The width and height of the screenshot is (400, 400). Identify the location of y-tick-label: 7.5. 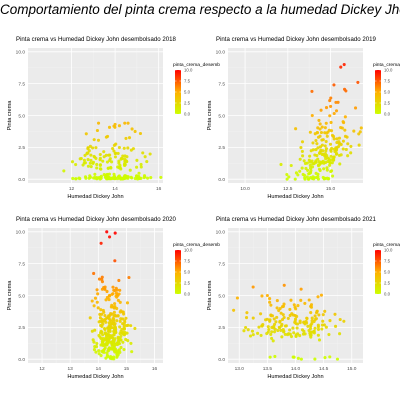
(21, 84).